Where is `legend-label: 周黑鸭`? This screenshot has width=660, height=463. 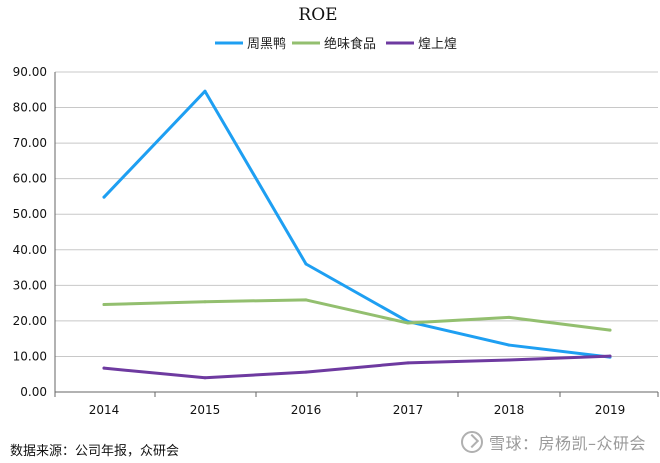 legend-label: 周黑鸭 is located at coordinates (266, 44).